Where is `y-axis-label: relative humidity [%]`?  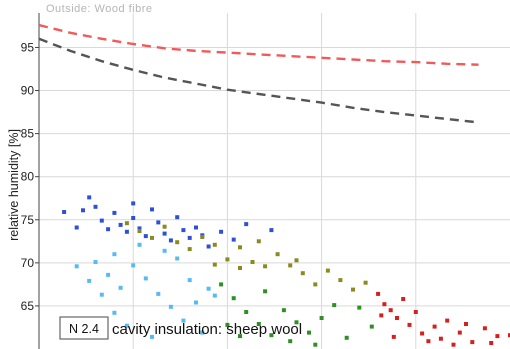 y-axis-label: relative humidity [%] is located at coordinates (14, 185).